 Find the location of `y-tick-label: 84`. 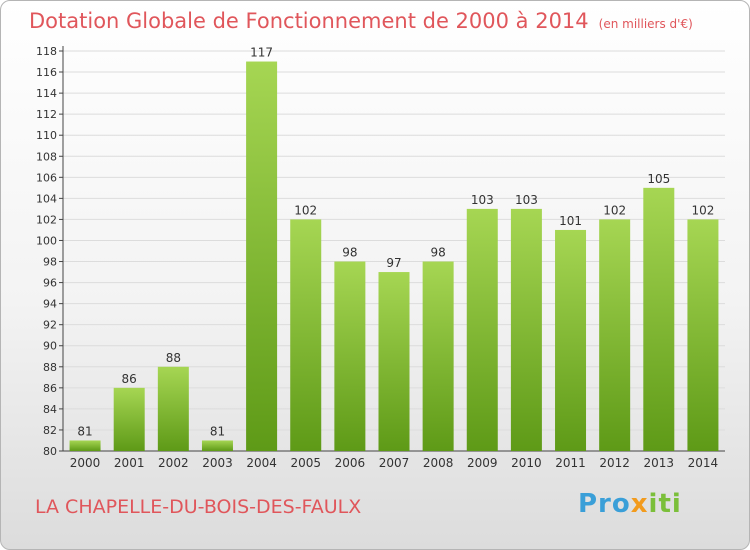

y-tick-label: 84 is located at coordinates (50, 409).